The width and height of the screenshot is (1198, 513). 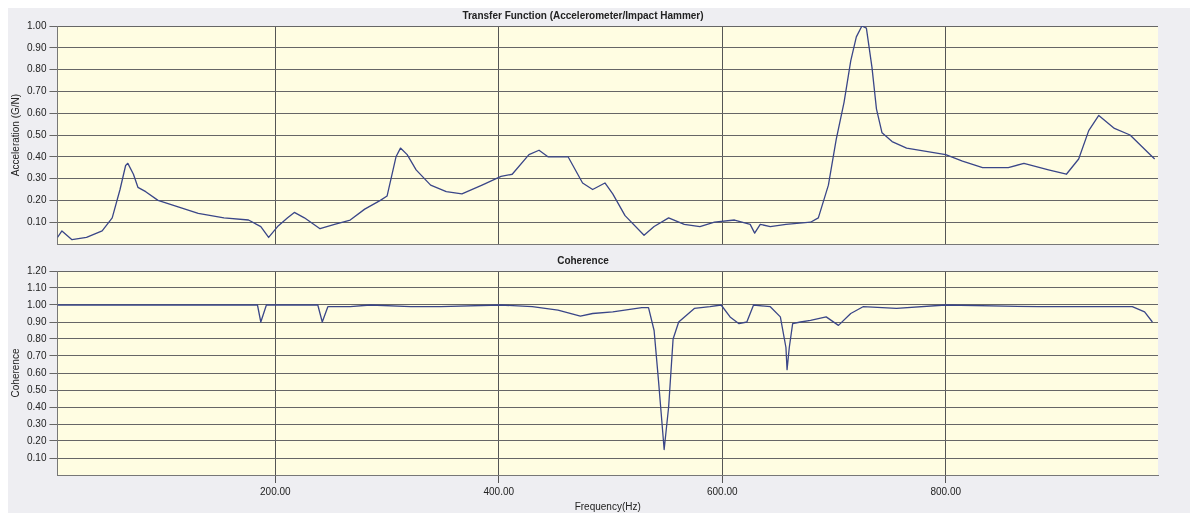 I want to click on y-axis-title: Coherence, so click(x=15, y=373).